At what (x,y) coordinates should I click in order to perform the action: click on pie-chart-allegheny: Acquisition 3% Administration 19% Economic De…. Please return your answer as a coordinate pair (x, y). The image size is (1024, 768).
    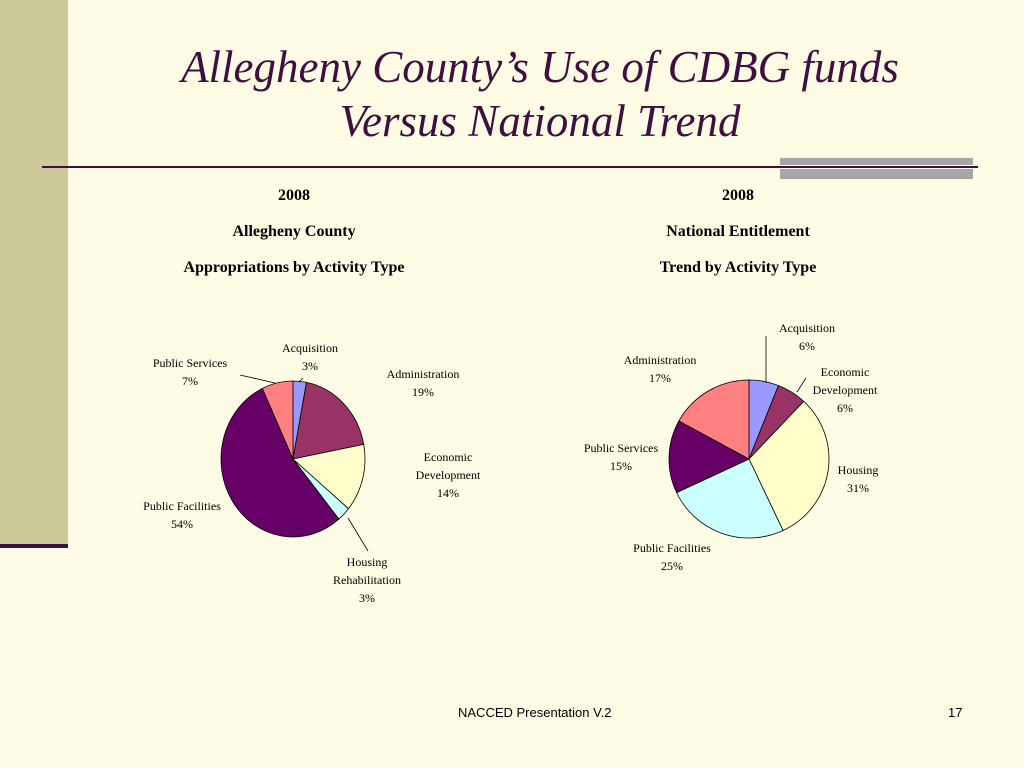
    Looking at the image, I should click on (312, 473).